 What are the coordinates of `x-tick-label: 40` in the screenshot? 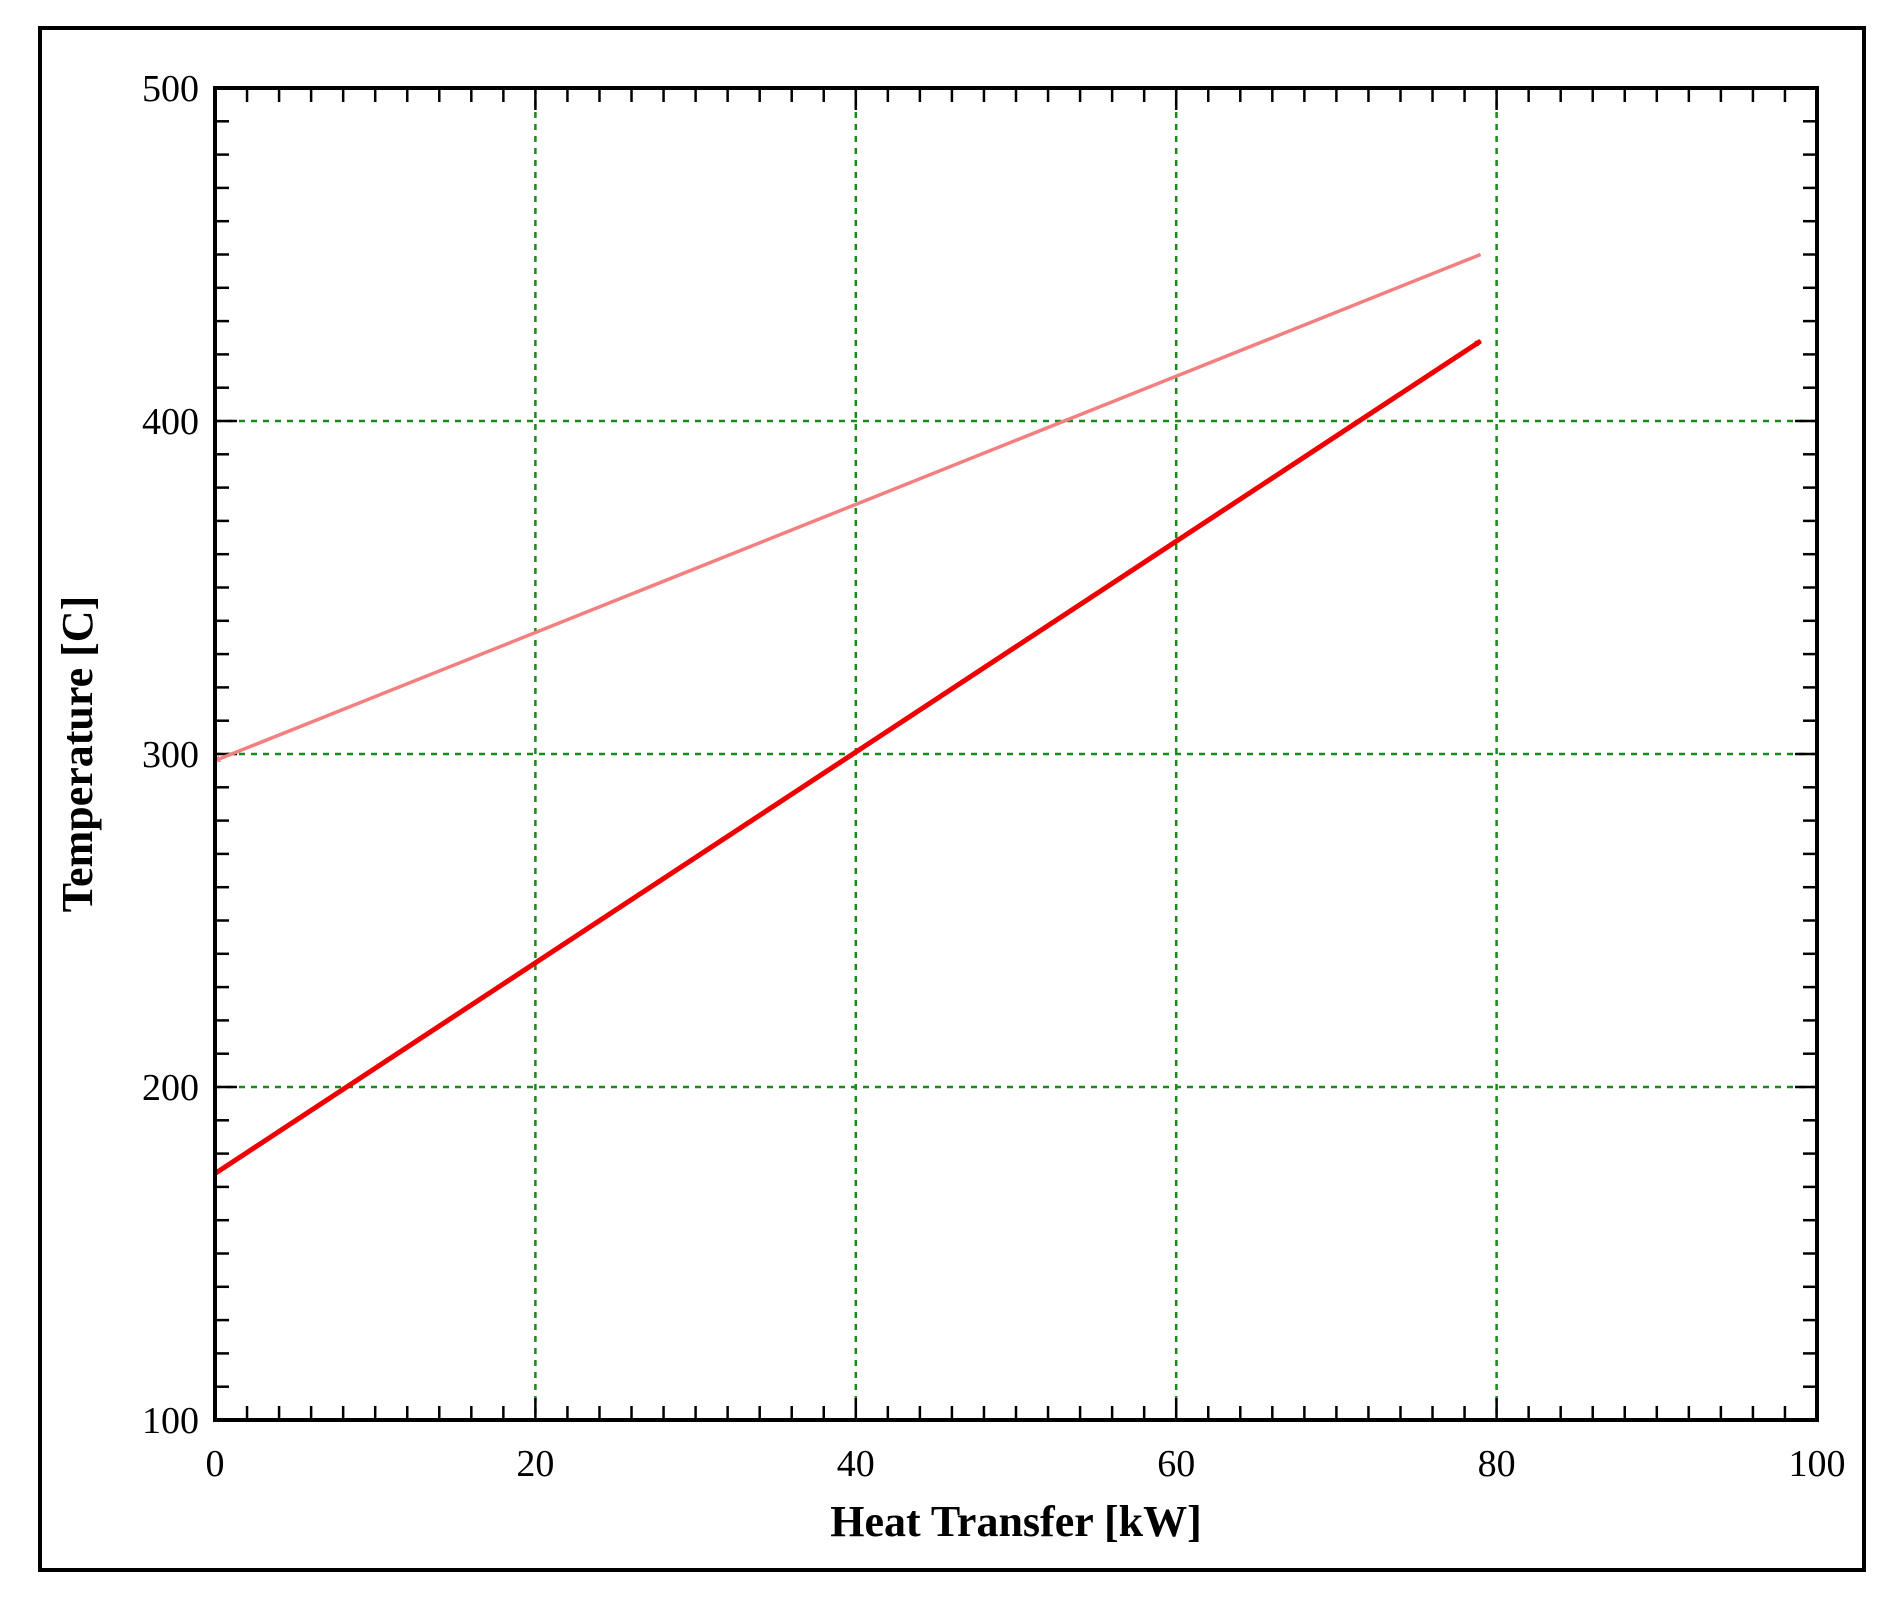 It's located at (856, 1464).